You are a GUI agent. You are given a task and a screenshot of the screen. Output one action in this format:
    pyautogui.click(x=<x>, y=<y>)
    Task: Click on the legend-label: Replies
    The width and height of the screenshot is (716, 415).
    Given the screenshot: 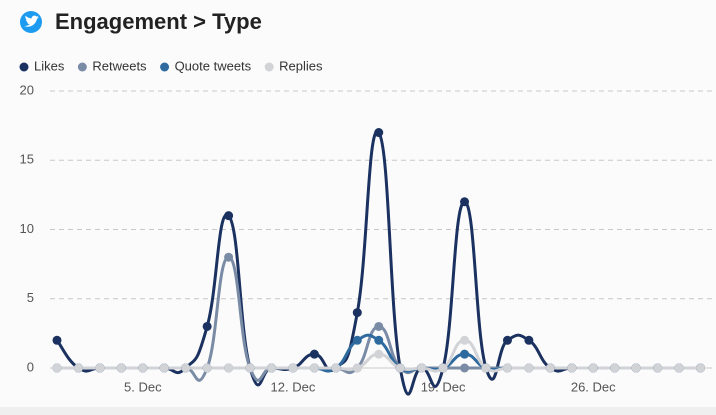 What is the action you would take?
    pyautogui.click(x=301, y=65)
    